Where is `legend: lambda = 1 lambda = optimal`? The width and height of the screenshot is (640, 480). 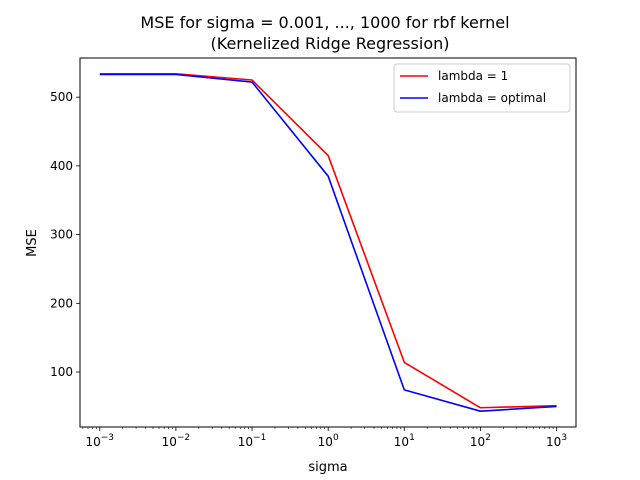
legend: lambda = 1 lambda = optimal is located at coordinates (482, 88).